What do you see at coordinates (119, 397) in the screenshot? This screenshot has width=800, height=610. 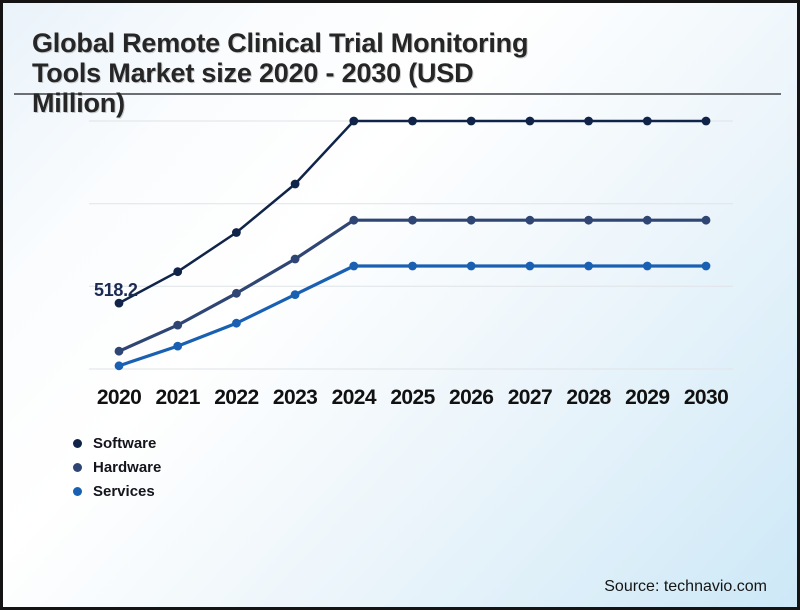 I see `x-axis-label-2020: 2020` at bounding box center [119, 397].